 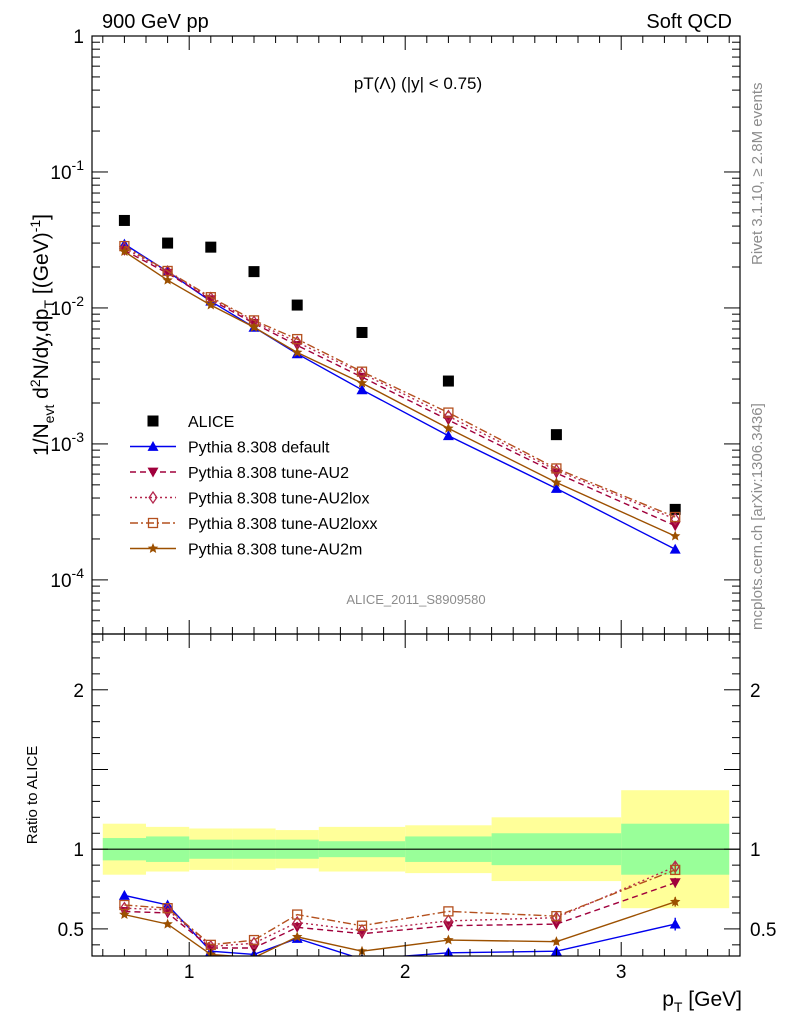 What do you see at coordinates (189, 972) in the screenshot?
I see `x-tick-label: 1` at bounding box center [189, 972].